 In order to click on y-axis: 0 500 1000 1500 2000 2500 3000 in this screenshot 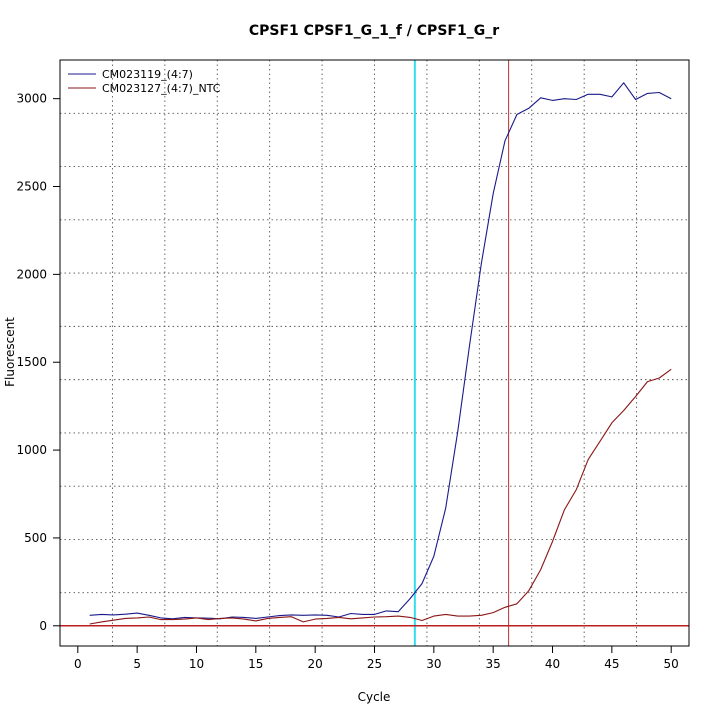, I will do `click(38, 362)`.